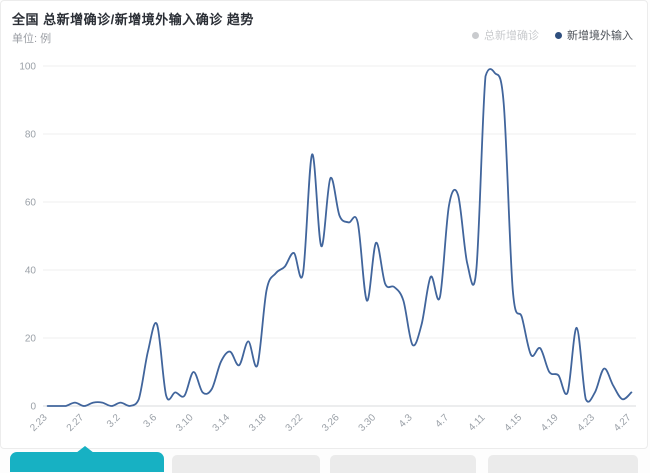  Describe the element at coordinates (85, 449) in the screenshot. I see `active-tab-caret-icon` at that location.